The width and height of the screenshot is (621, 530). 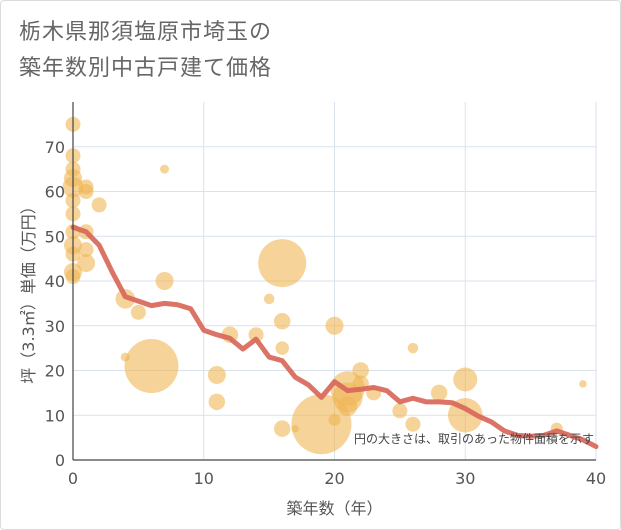 What do you see at coordinates (55, 326) in the screenshot?
I see `y-tick-label: 30` at bounding box center [55, 326].